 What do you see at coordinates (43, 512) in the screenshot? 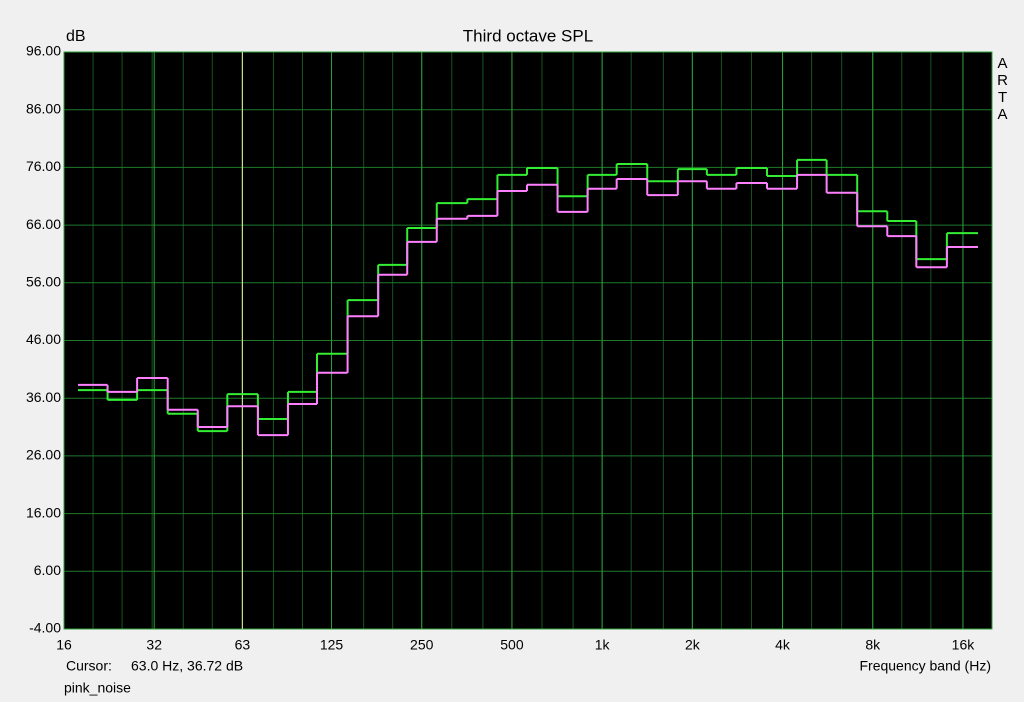
I see `y-tick-label: 16.00` at bounding box center [43, 512].